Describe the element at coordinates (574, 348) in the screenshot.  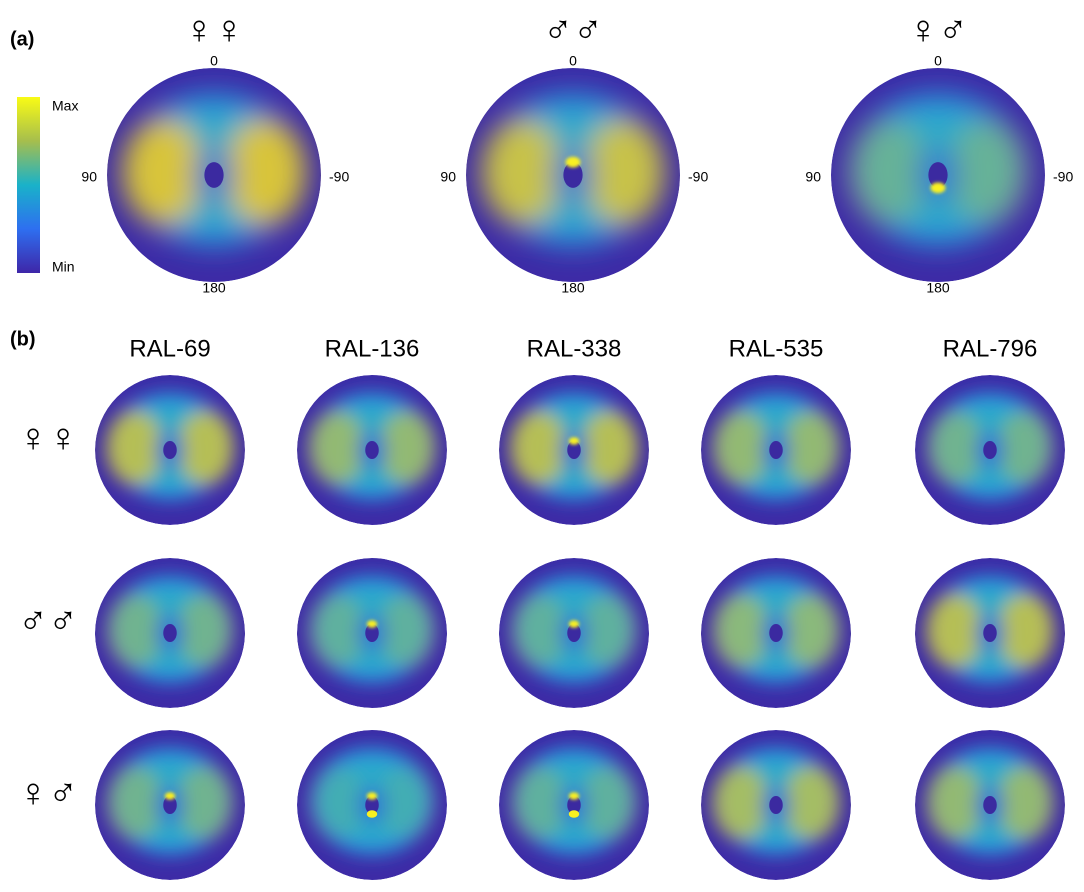
I see `column-header: RAL-338` at that location.